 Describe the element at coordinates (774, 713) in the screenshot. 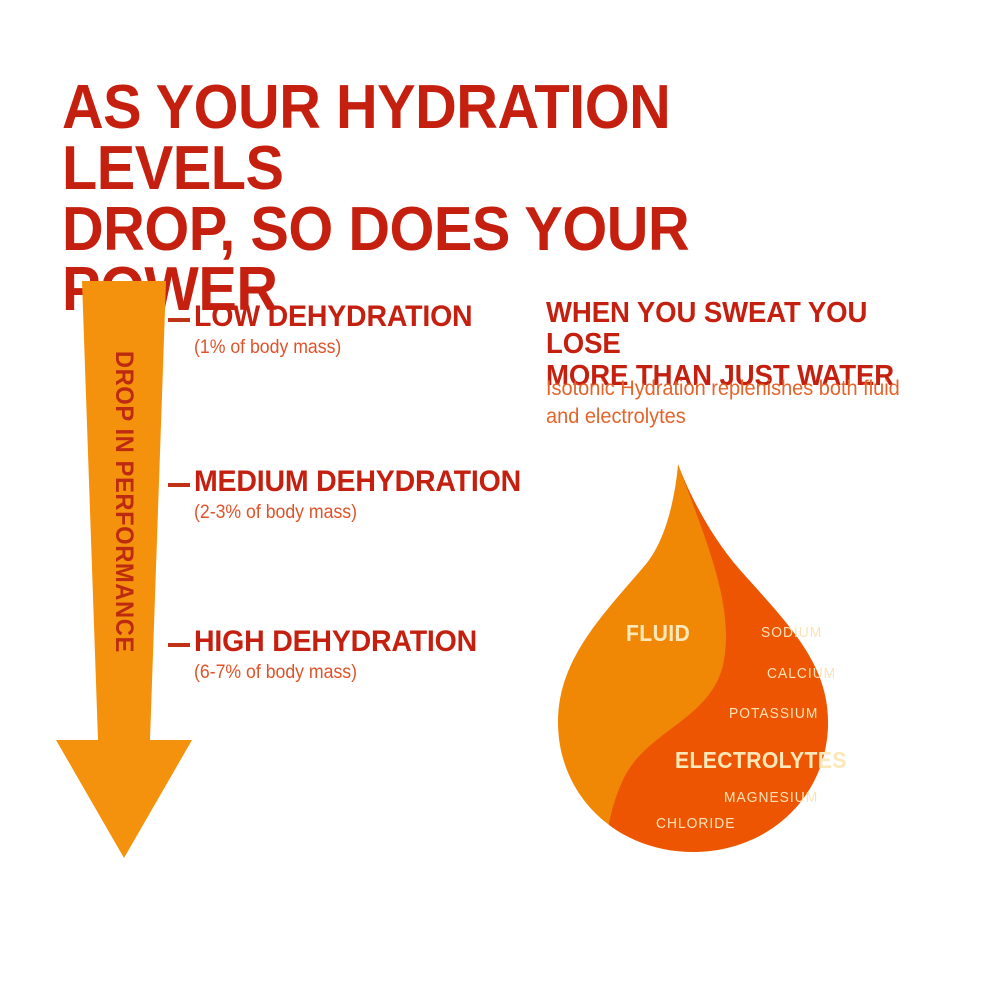

I see `droplet-label-potassium: POTASSIUM` at that location.